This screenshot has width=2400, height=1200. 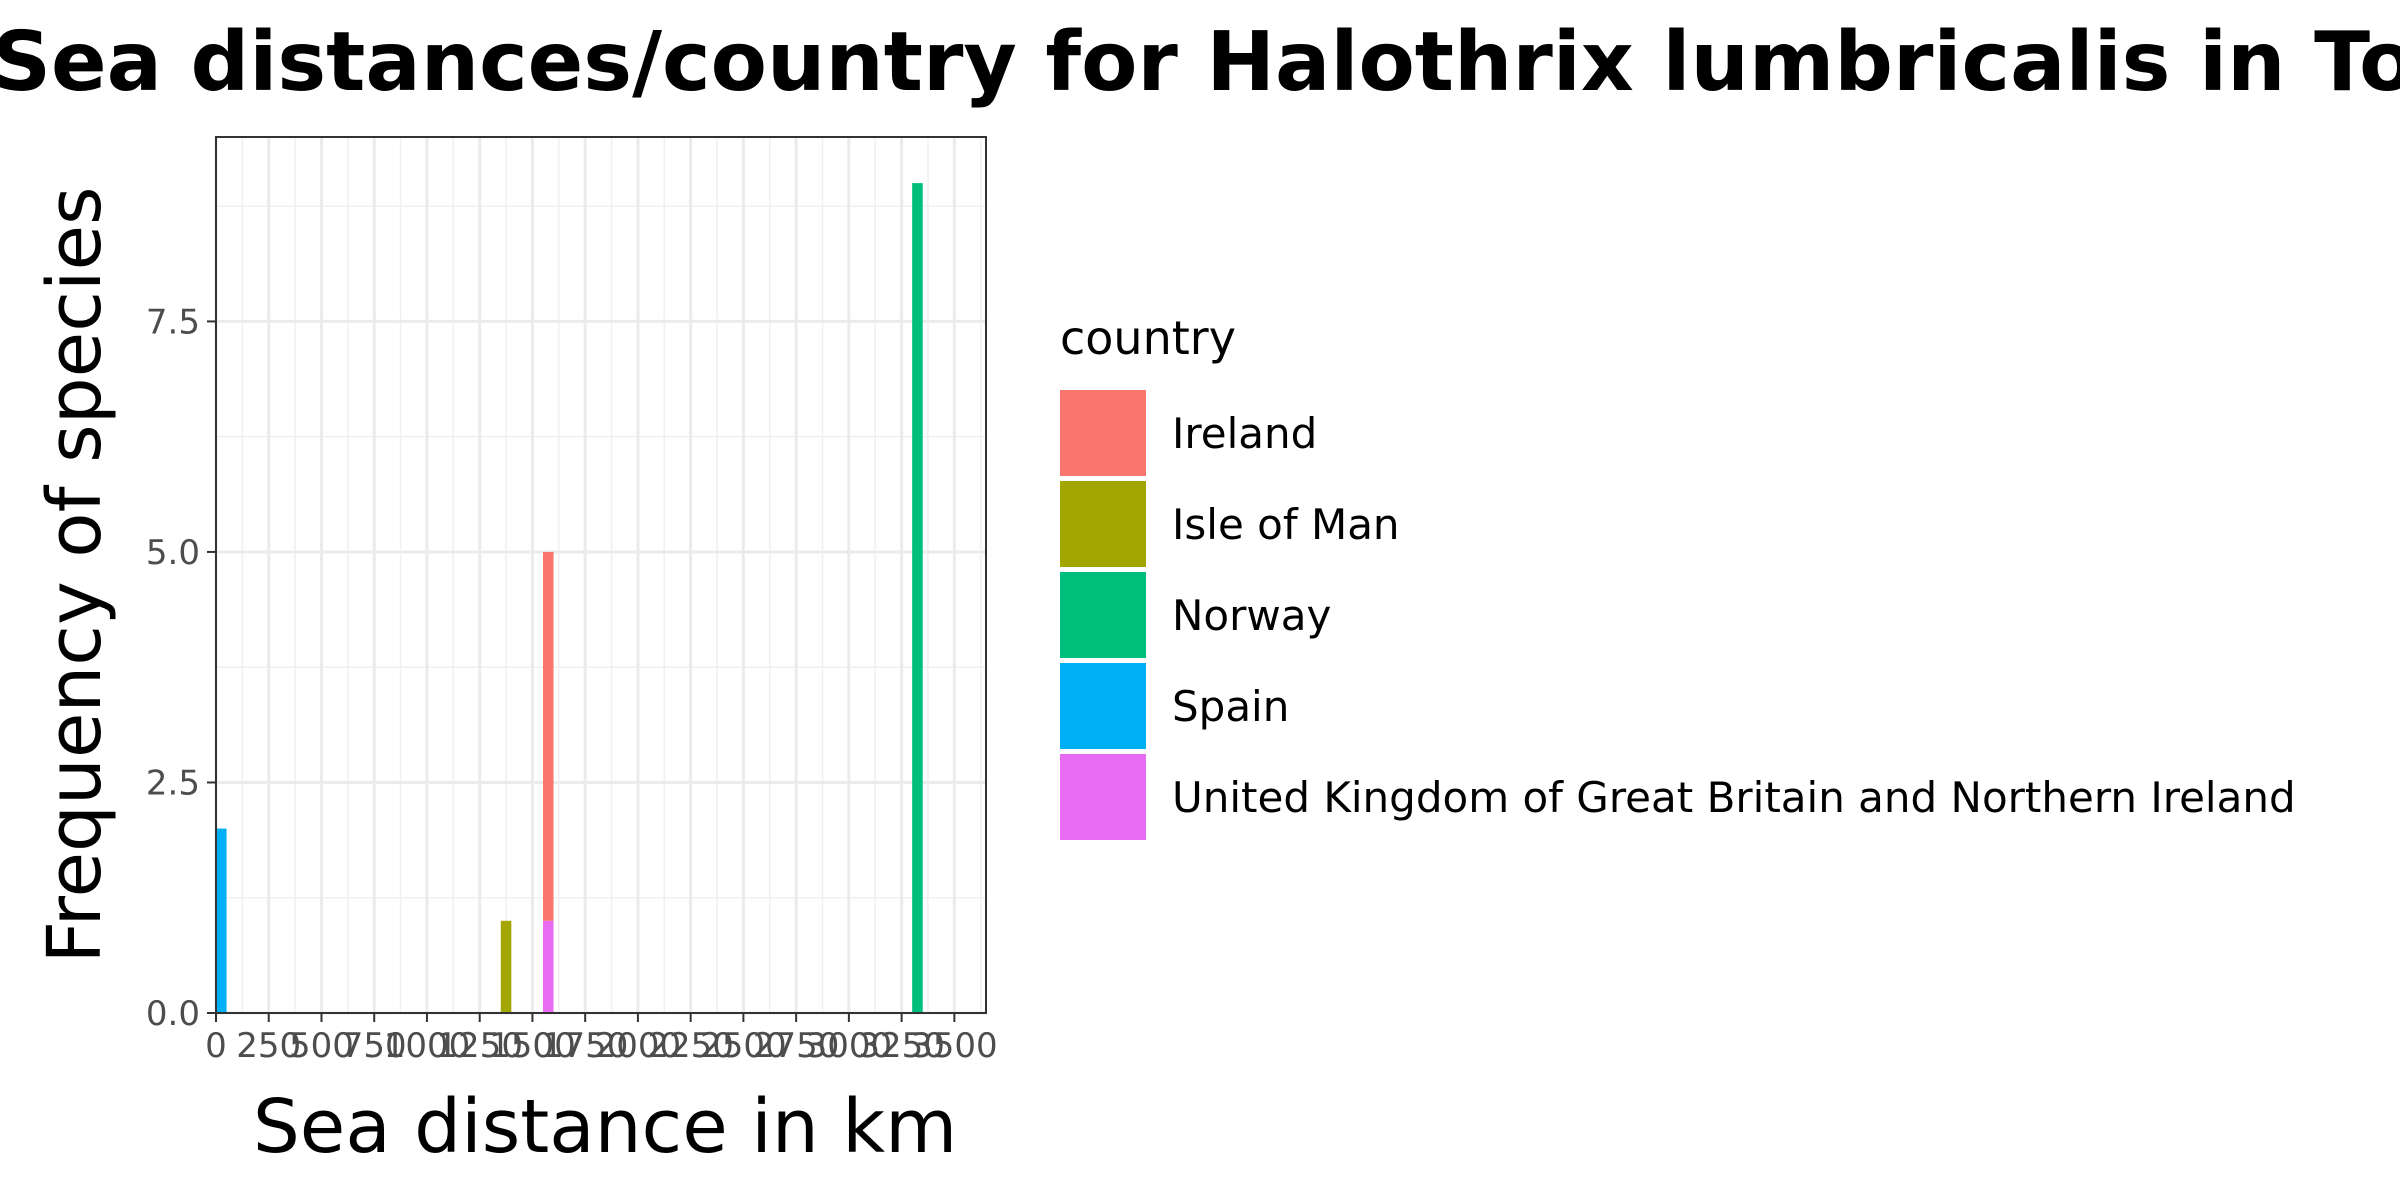 I want to click on x-axis-title: Sea distance in km, so click(x=605, y=1127).